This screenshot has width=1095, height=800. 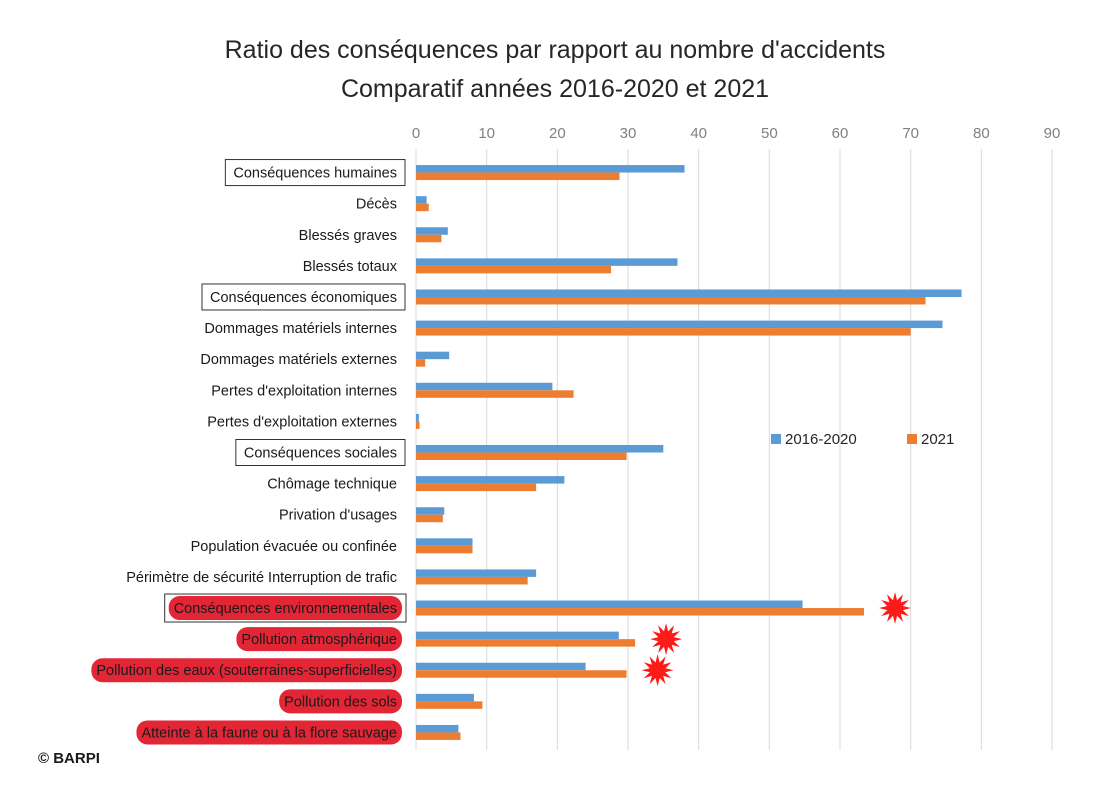 What do you see at coordinates (302, 422) in the screenshot?
I see `category-label: Pertes d'exploitation externes` at bounding box center [302, 422].